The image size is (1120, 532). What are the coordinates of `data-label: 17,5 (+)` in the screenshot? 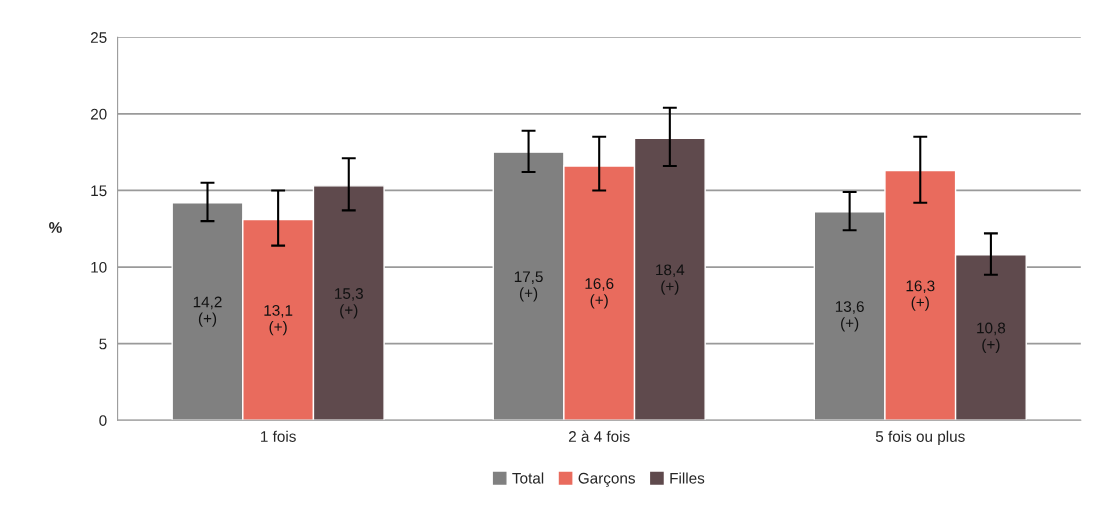 It's located at (528, 286).